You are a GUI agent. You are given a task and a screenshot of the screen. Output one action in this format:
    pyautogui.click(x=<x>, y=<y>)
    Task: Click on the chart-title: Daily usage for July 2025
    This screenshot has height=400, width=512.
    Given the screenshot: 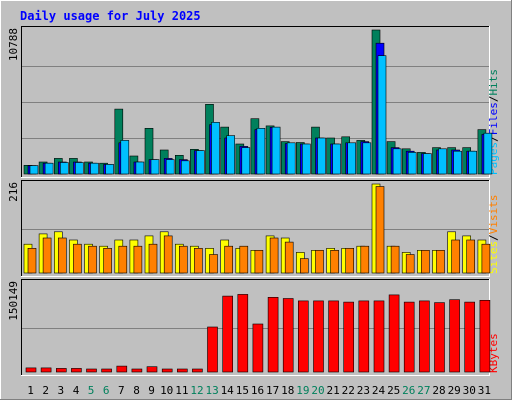 What is the action you would take?
    pyautogui.click(x=110, y=16)
    